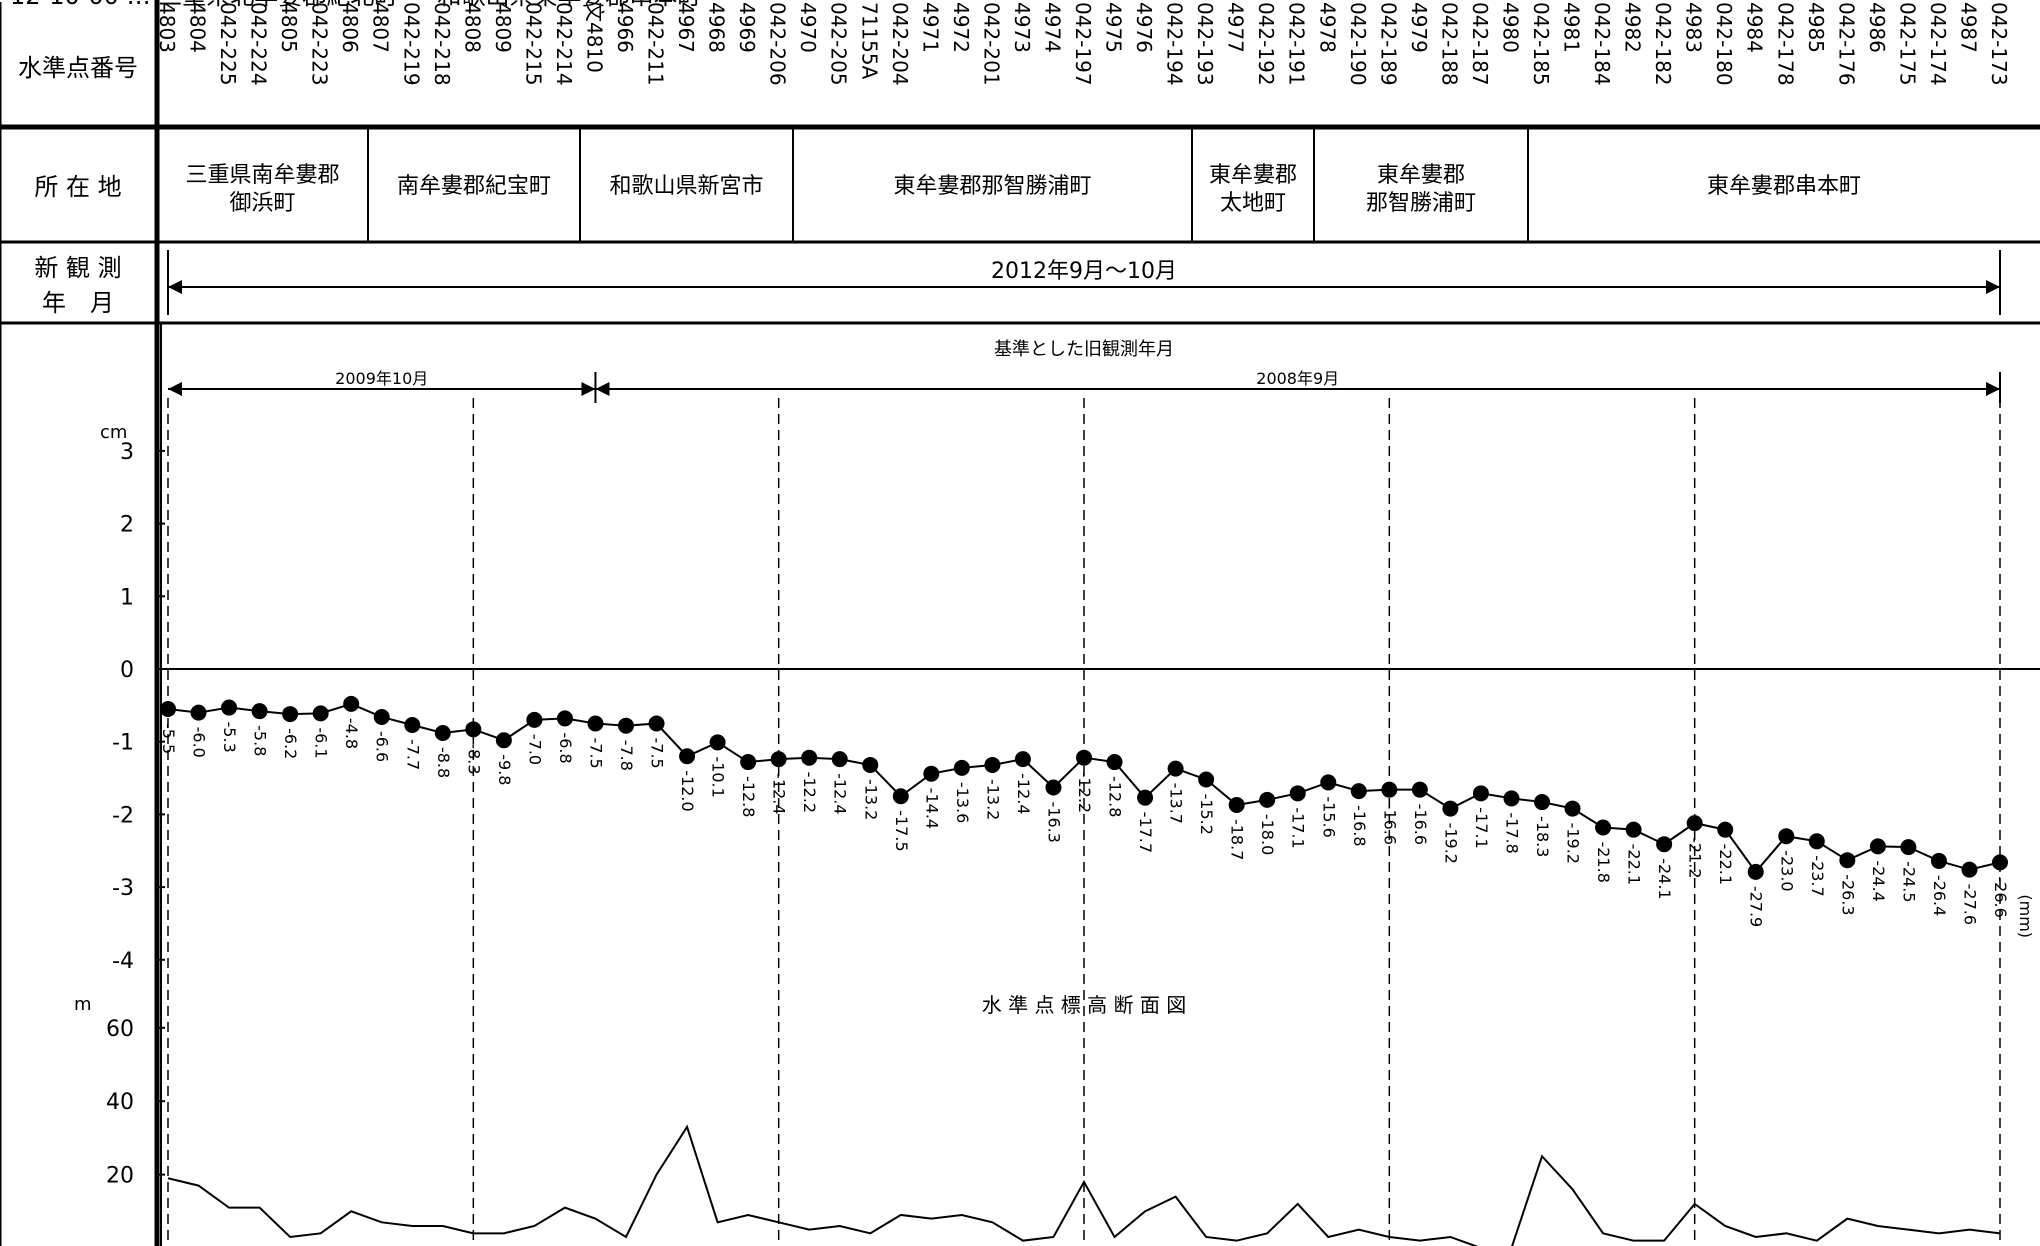  What do you see at coordinates (1267, 834) in the screenshot?
I see `displacement-label: -18.0` at bounding box center [1267, 834].